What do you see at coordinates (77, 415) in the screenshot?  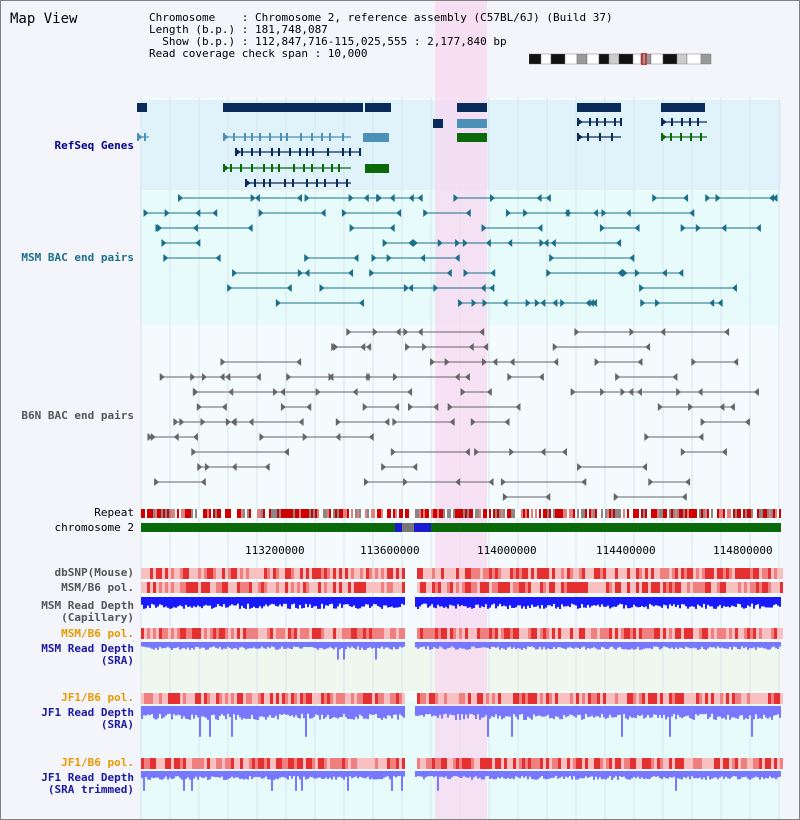 I see `b6n-bac-label: B6N BAC end pairs` at bounding box center [77, 415].